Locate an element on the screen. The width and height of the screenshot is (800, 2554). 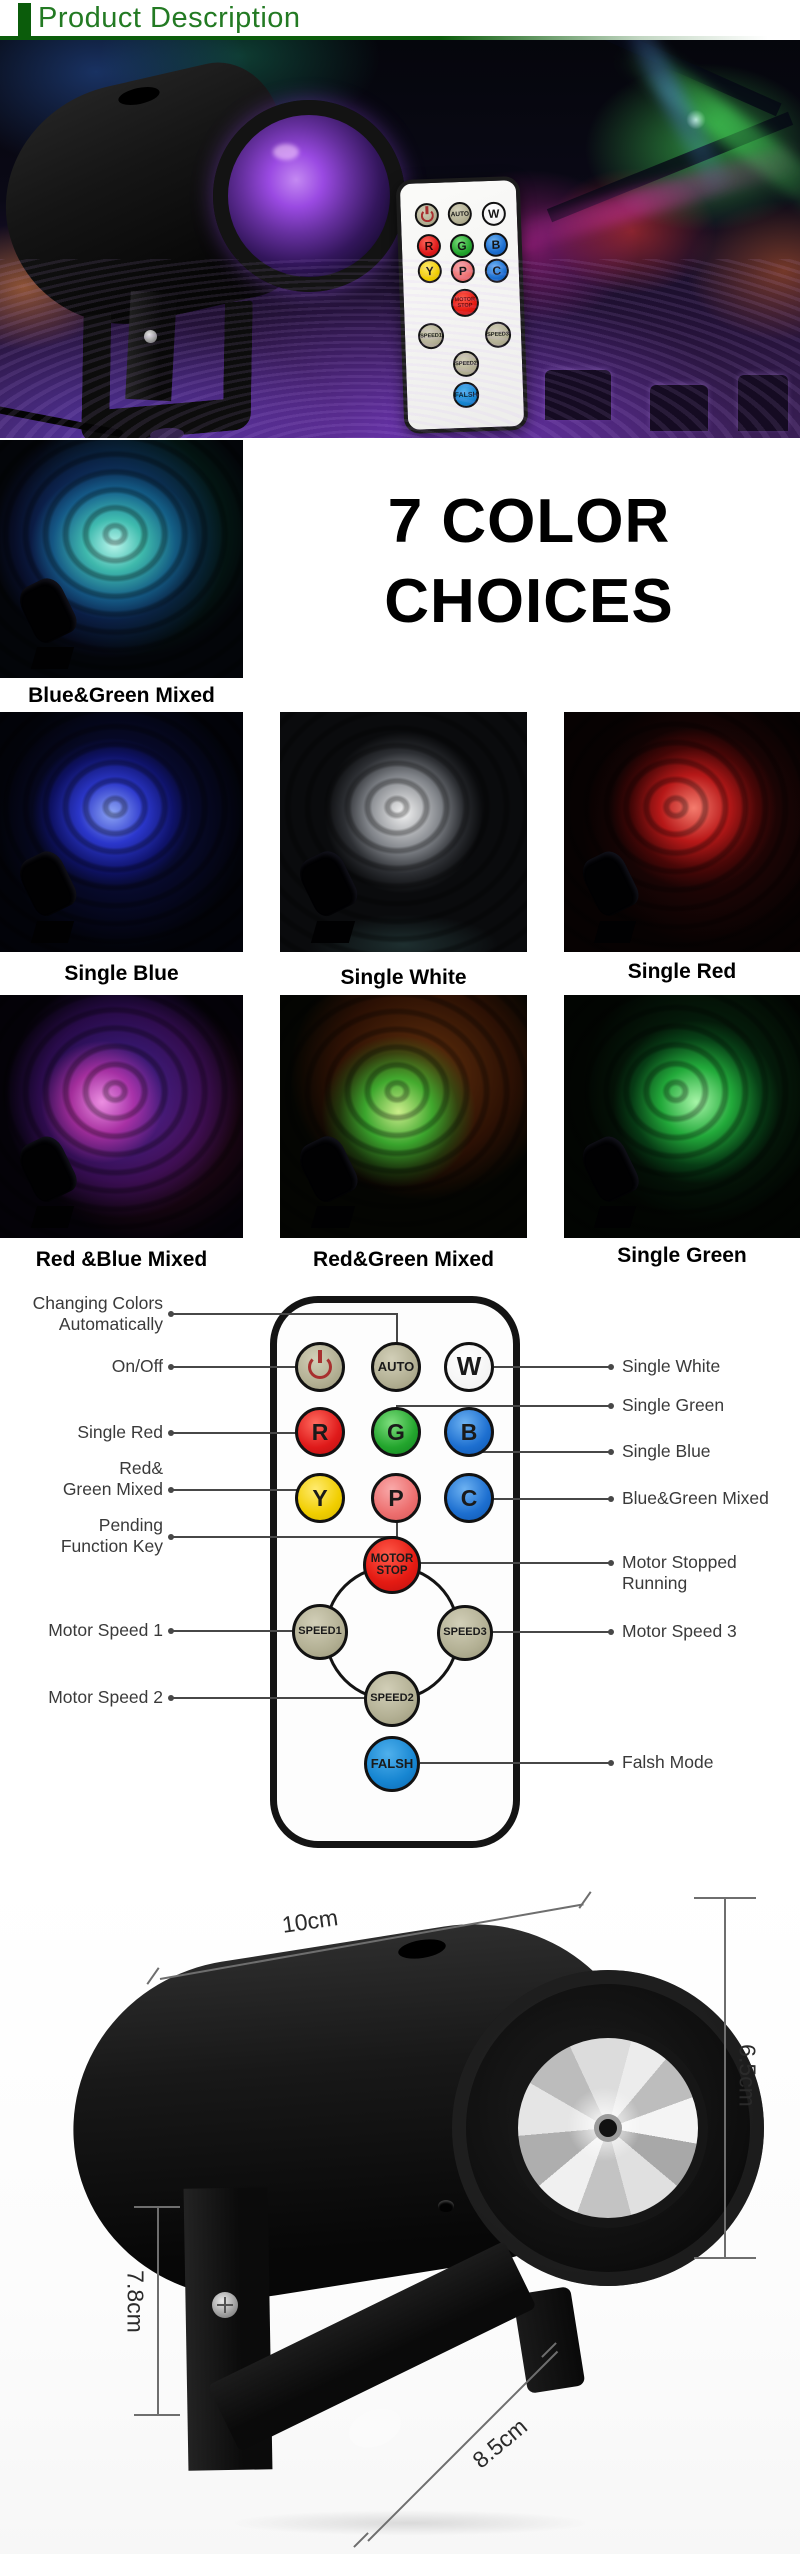
projector-bracket is located at coordinates (167, 369).